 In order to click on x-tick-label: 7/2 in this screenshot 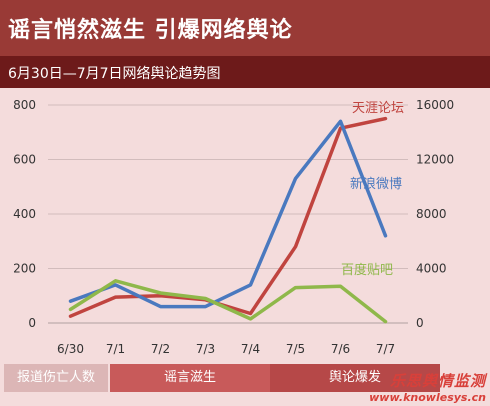, I will do `click(160, 349)`.